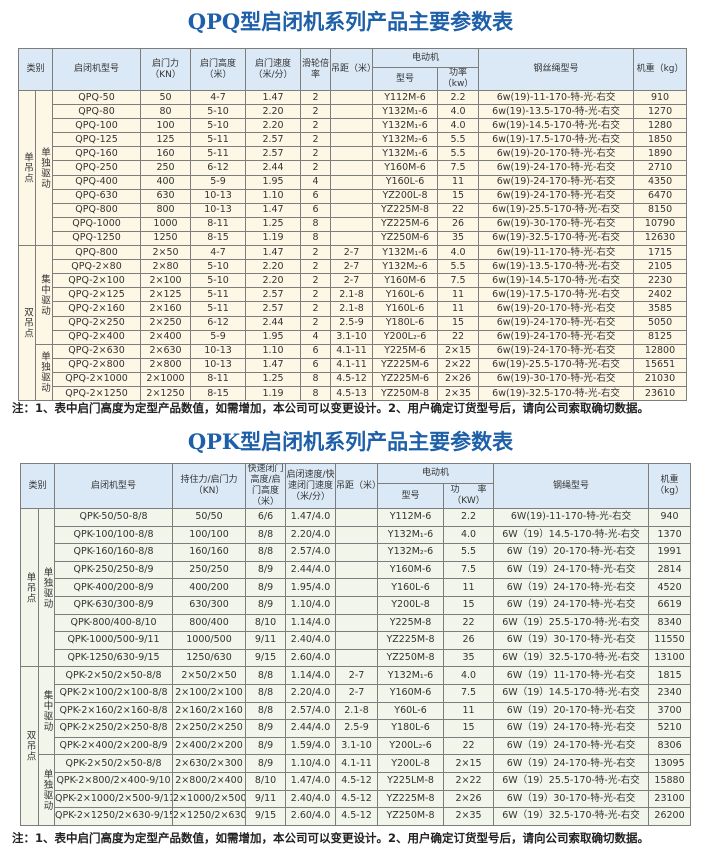 This screenshot has width=701, height=850. Describe the element at coordinates (426, 58) in the screenshot. I see `header-motor: 电动机` at that location.